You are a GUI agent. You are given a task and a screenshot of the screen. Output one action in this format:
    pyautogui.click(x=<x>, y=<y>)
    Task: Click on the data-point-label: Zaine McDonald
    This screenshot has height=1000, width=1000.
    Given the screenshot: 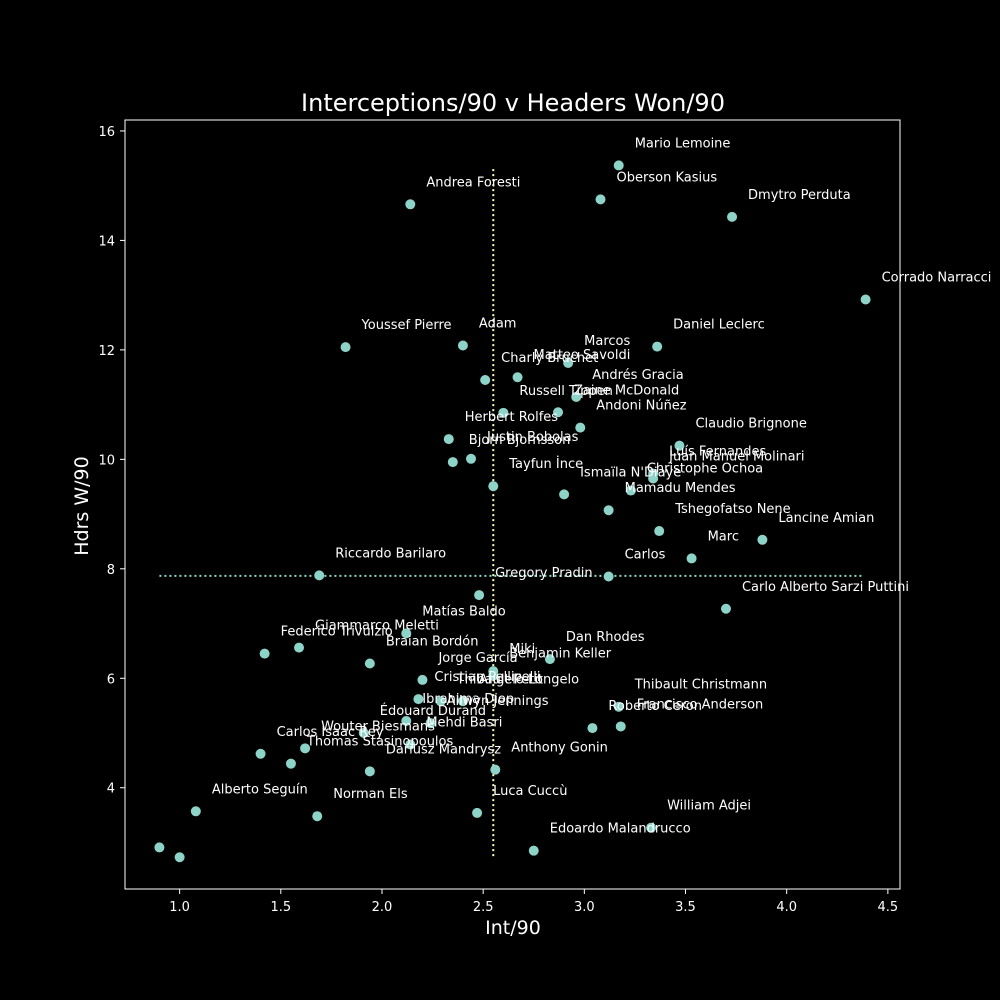 What is the action you would take?
    pyautogui.click(x=626, y=390)
    